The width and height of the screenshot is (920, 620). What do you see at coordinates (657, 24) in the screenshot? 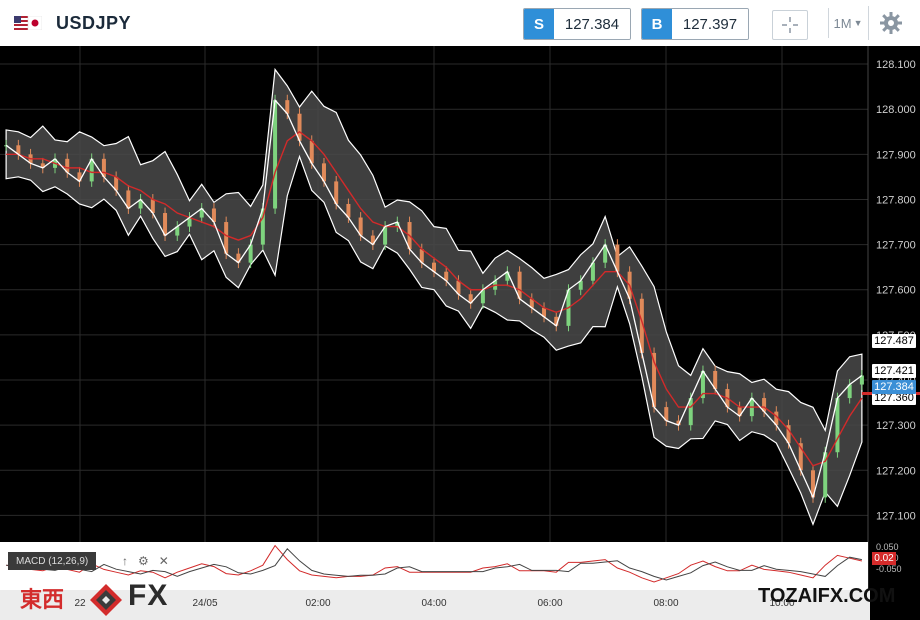
I see `buy-tag: B` at bounding box center [657, 24].